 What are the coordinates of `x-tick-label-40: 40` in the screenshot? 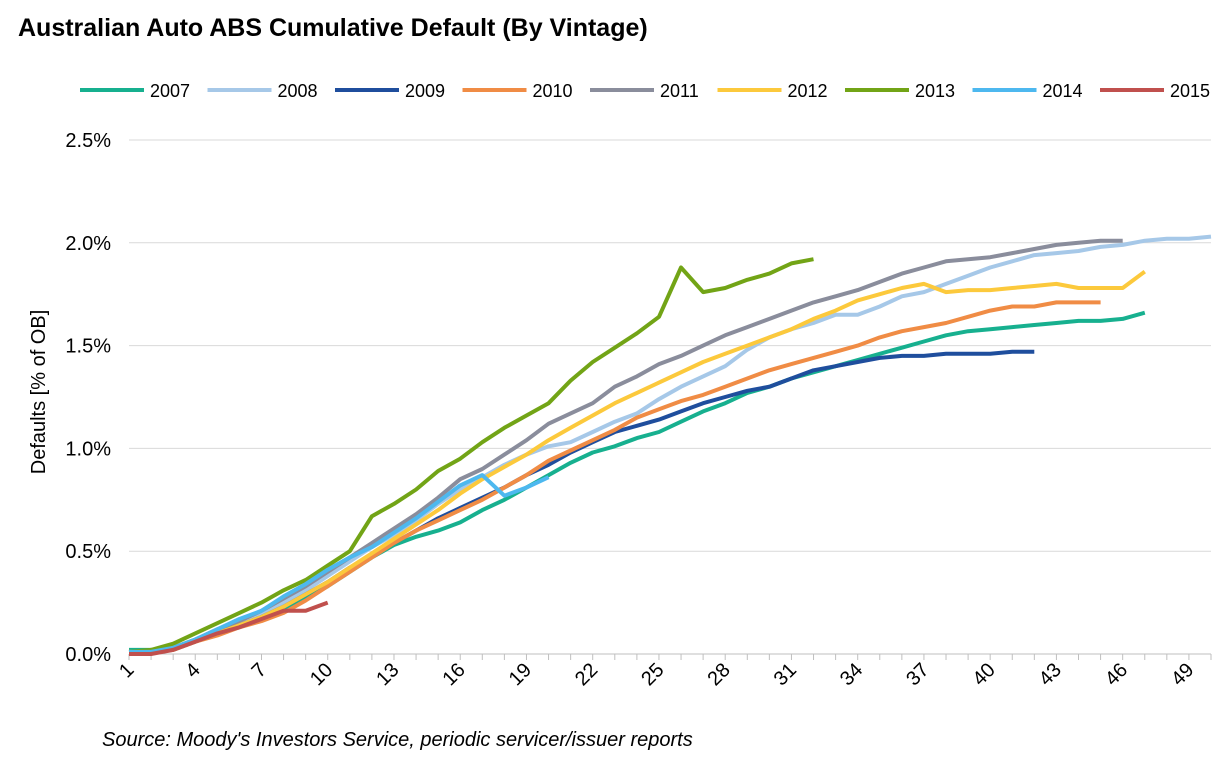 It's located at (983, 674).